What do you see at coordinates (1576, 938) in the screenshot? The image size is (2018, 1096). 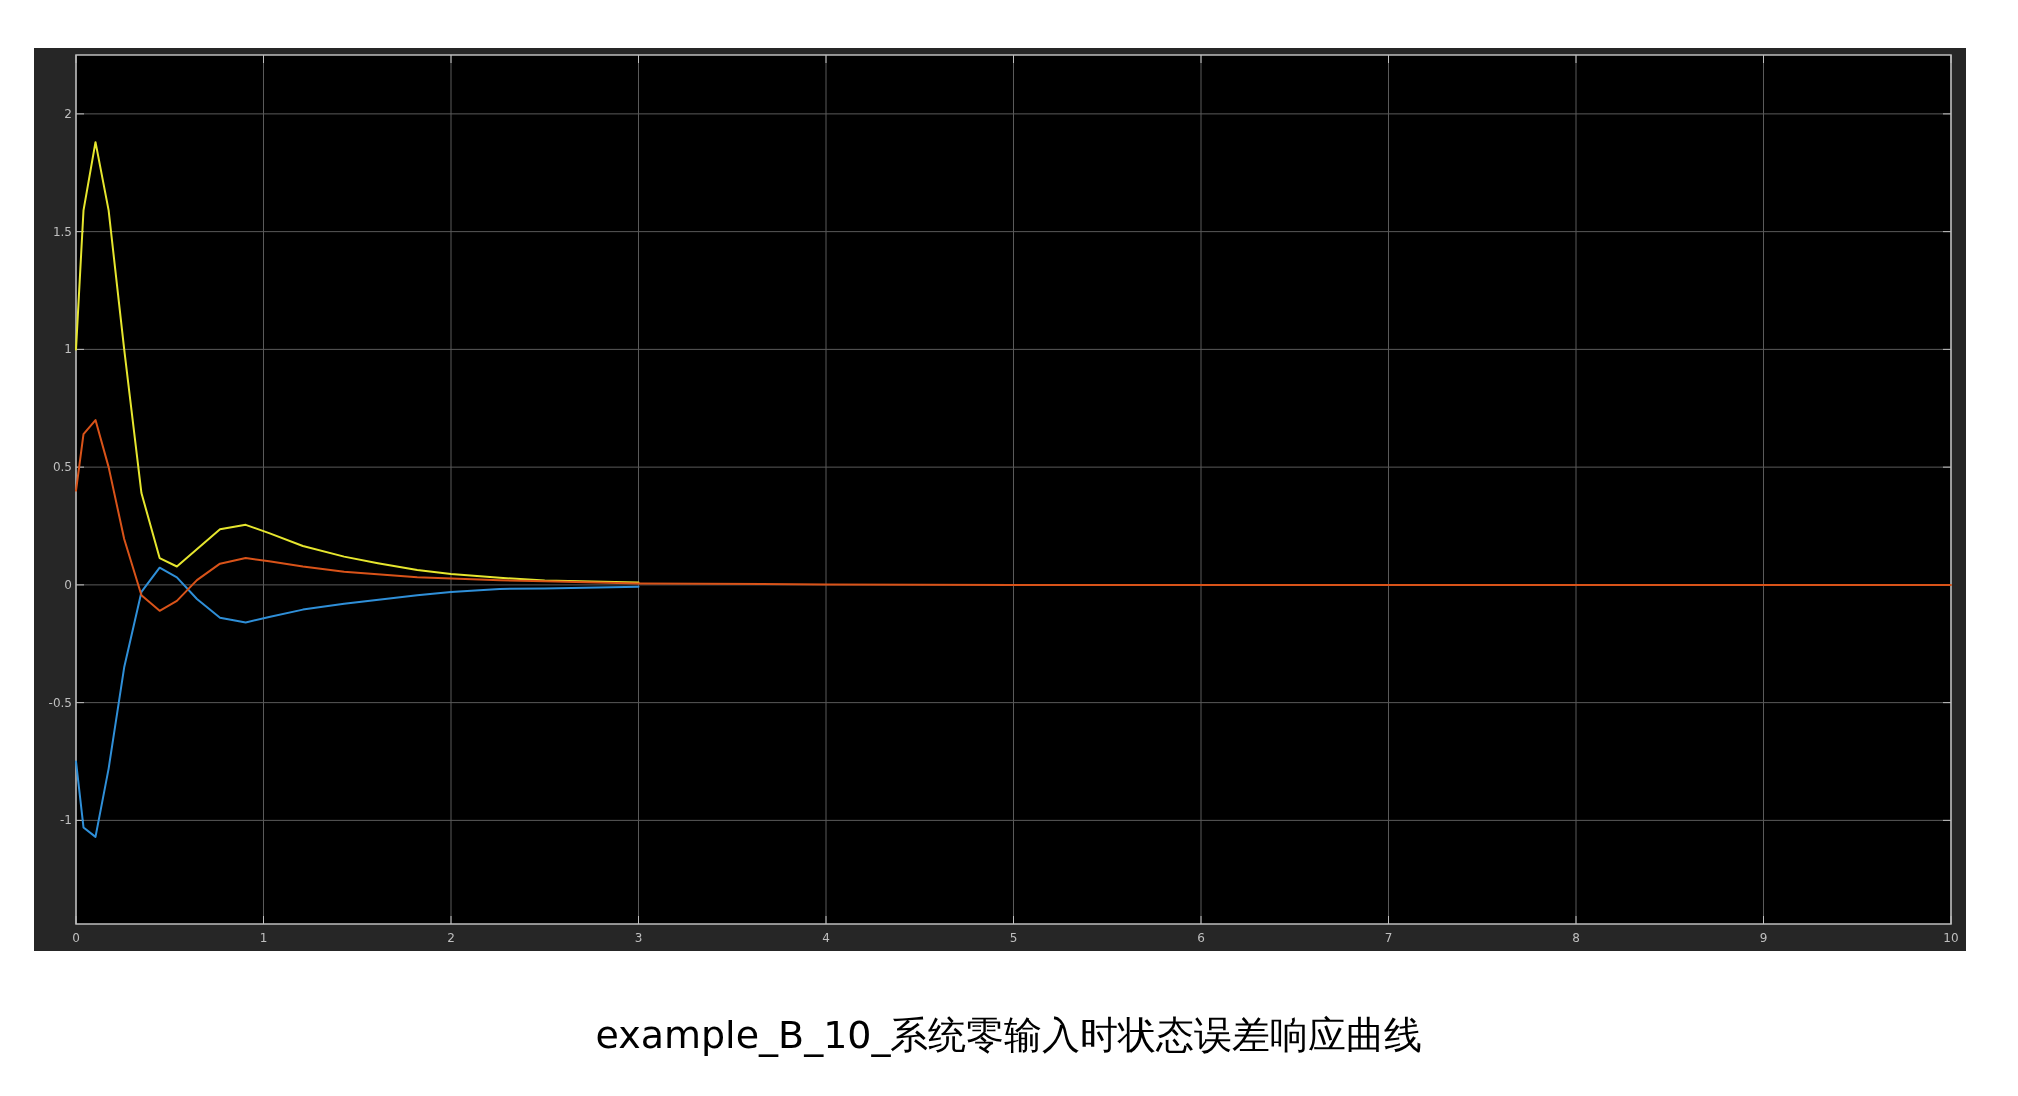 I see `x-tick-label: 8` at bounding box center [1576, 938].